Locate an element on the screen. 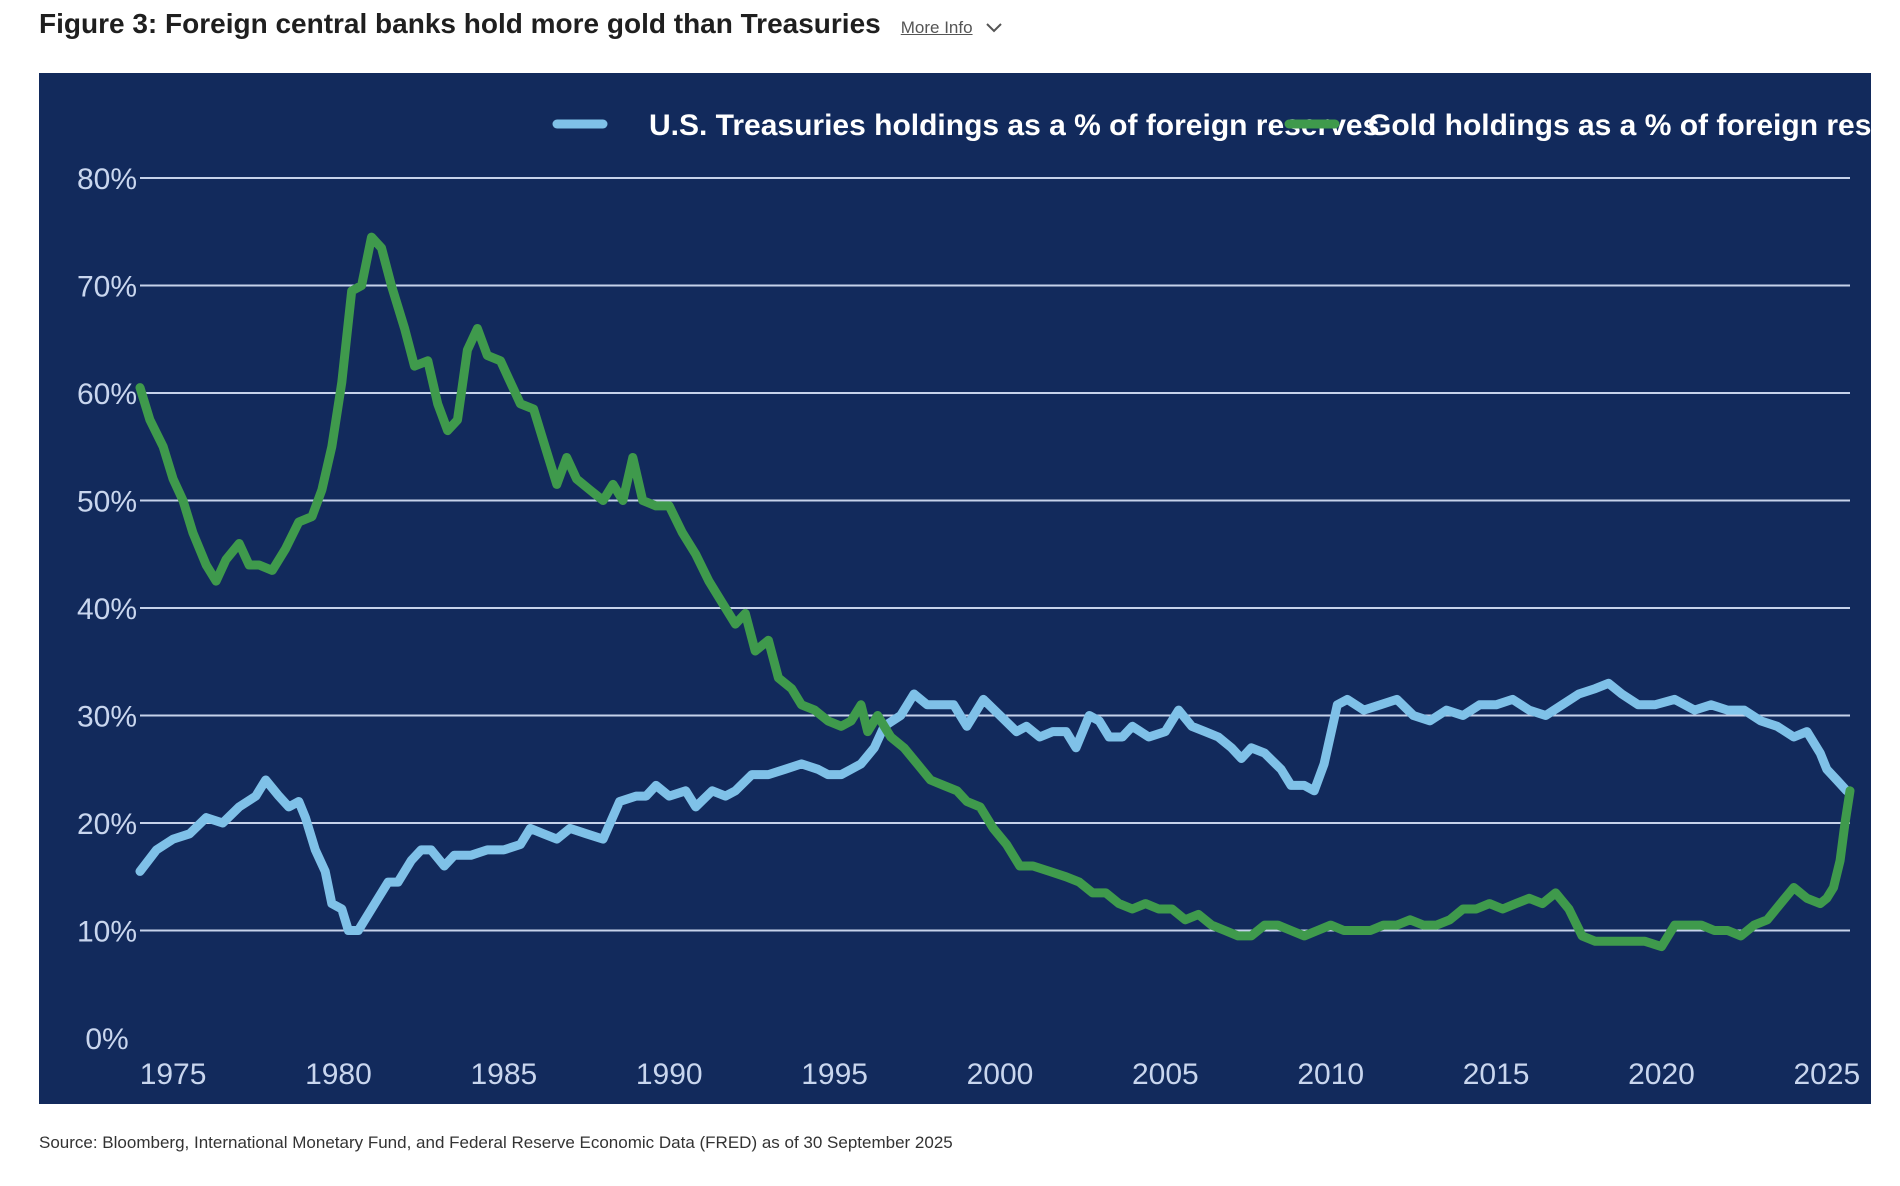 The image size is (1900, 1186). x-tick-label: 2015 is located at coordinates (1496, 1074).